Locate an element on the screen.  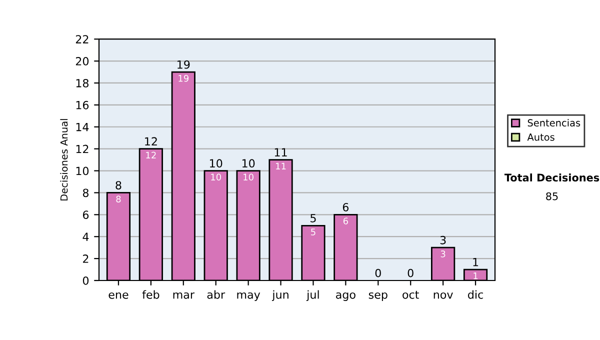
x-tick-label: may is located at coordinates (248, 296).